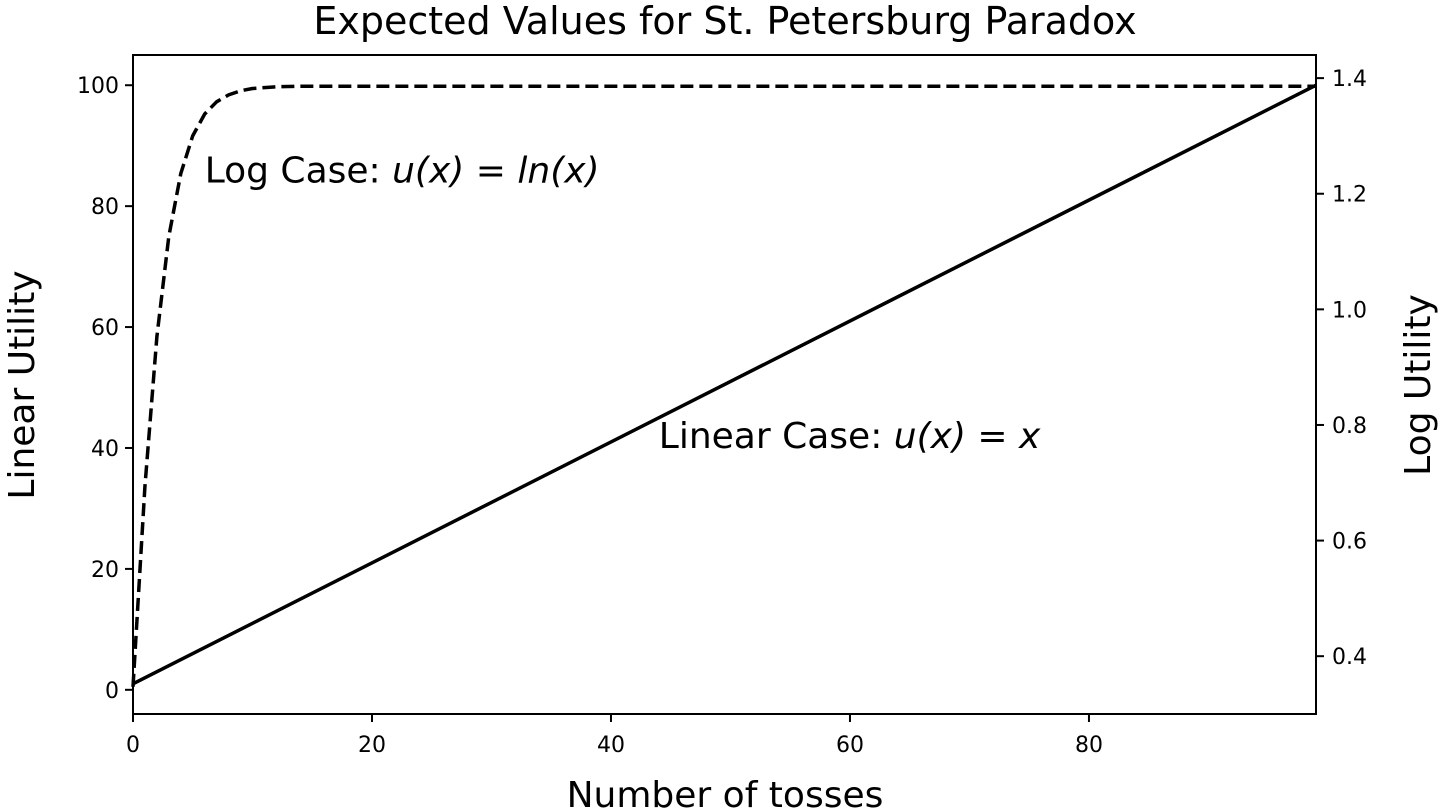 The height and width of the screenshot is (811, 1440). What do you see at coordinates (105, 449) in the screenshot?
I see `y-left-tick-label: 40` at bounding box center [105, 449].